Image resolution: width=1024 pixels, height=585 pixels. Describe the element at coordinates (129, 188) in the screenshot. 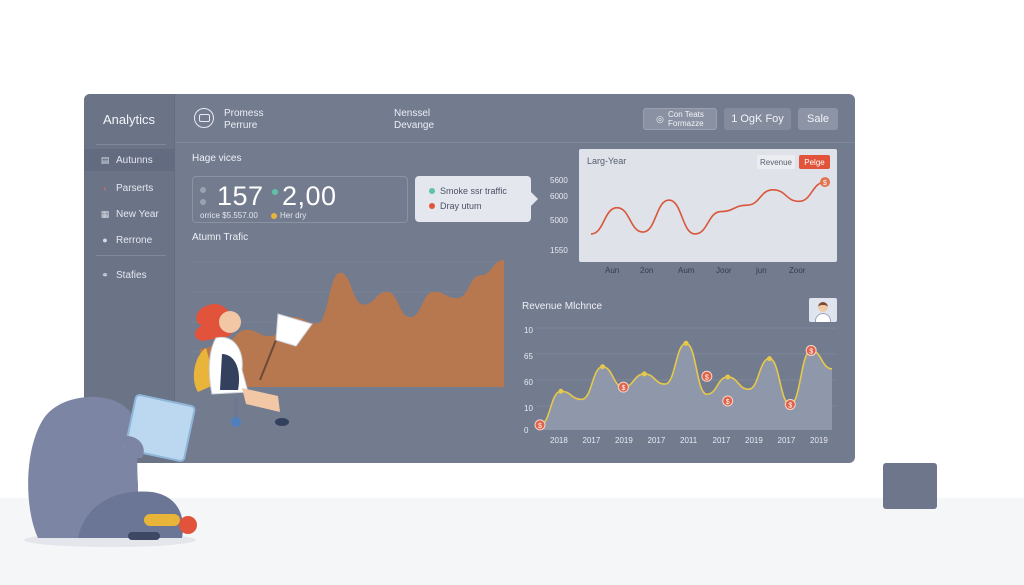

I see `sidebar-item-parserts: ‹ Parserts` at that location.